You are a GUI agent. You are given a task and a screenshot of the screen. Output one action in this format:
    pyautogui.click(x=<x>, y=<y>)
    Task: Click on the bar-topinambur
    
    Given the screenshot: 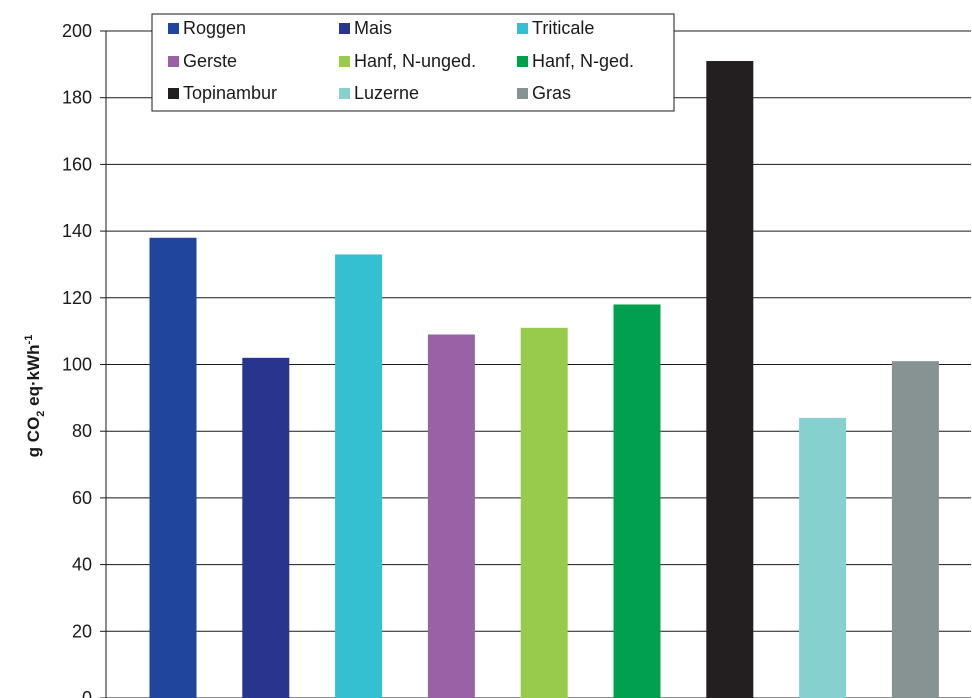 What is the action you would take?
    pyautogui.click(x=730, y=379)
    